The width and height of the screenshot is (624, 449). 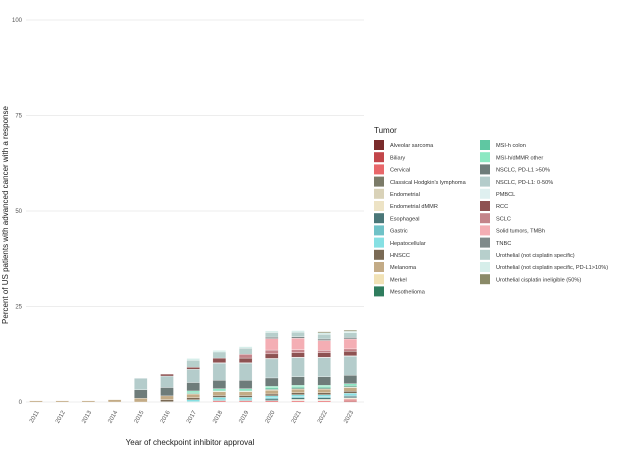 What do you see at coordinates (405, 219) in the screenshot?
I see `legend-label: Esophageal` at bounding box center [405, 219].